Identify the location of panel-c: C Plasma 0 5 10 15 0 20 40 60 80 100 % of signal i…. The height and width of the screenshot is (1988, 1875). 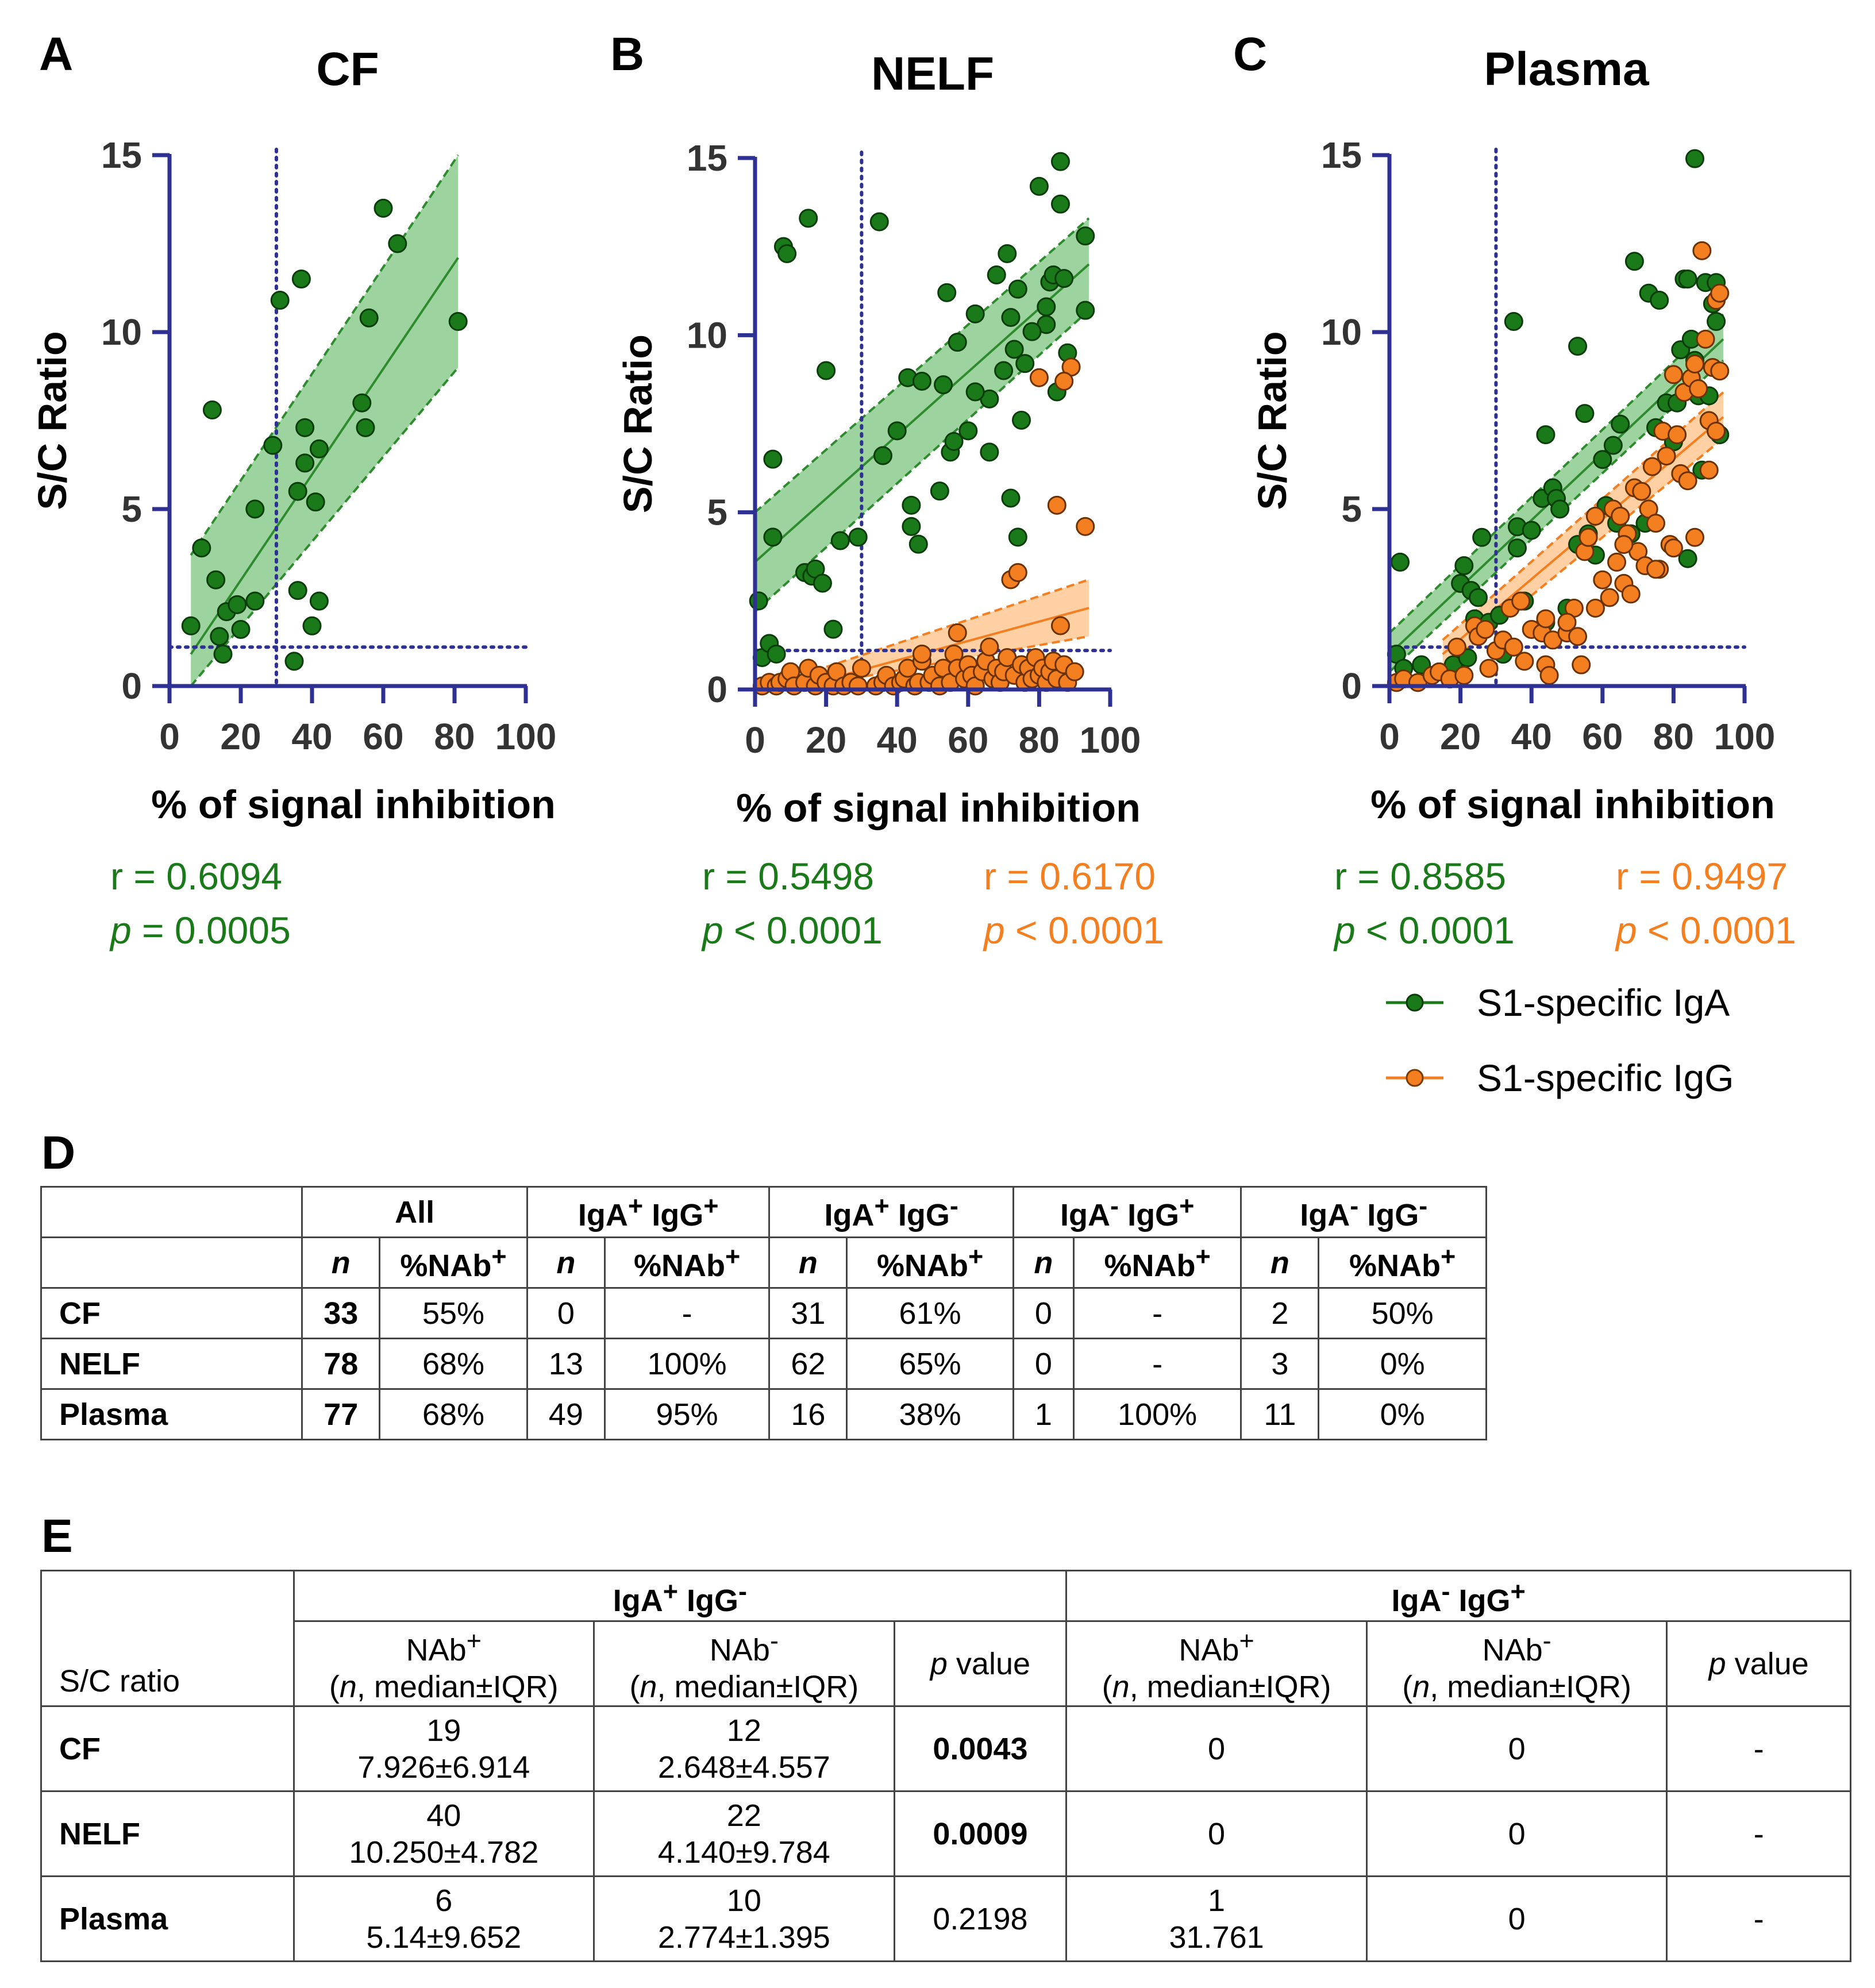
(1504, 427).